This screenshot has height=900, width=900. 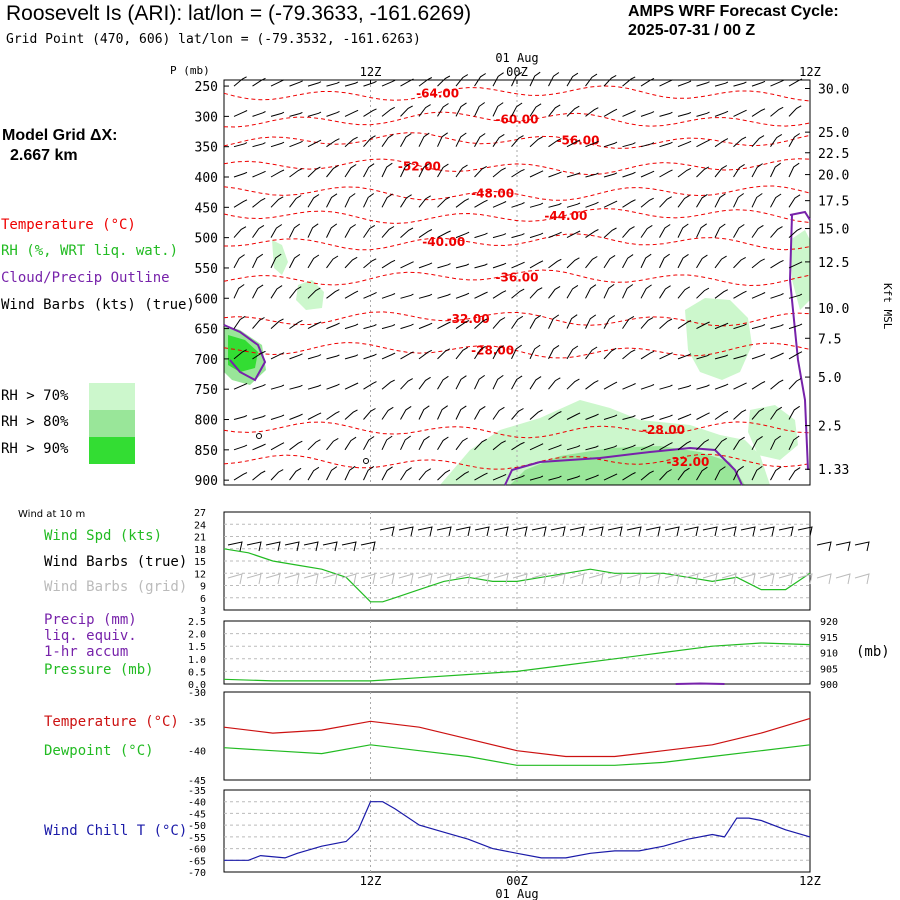 I want to click on rh80-swatch, so click(x=112, y=423).